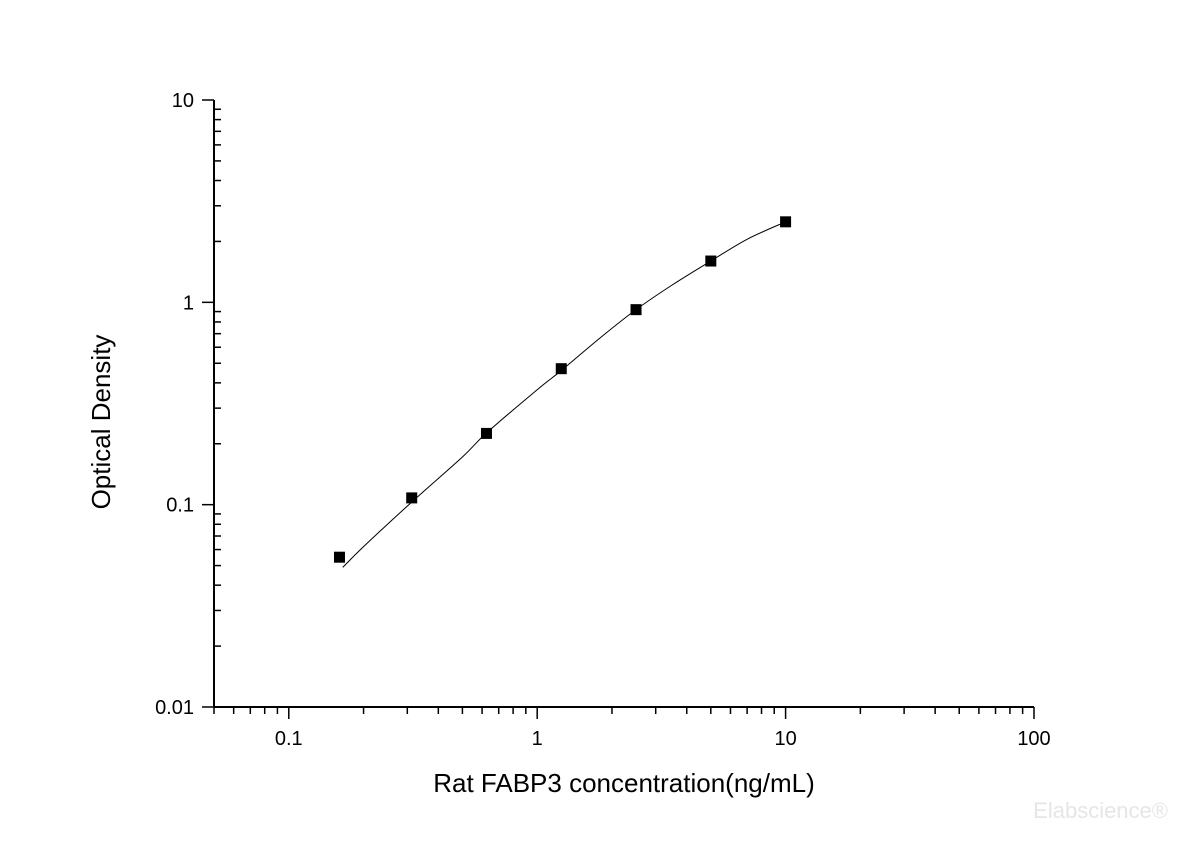  I want to click on y-tick-label: 0.1, so click(180, 506).